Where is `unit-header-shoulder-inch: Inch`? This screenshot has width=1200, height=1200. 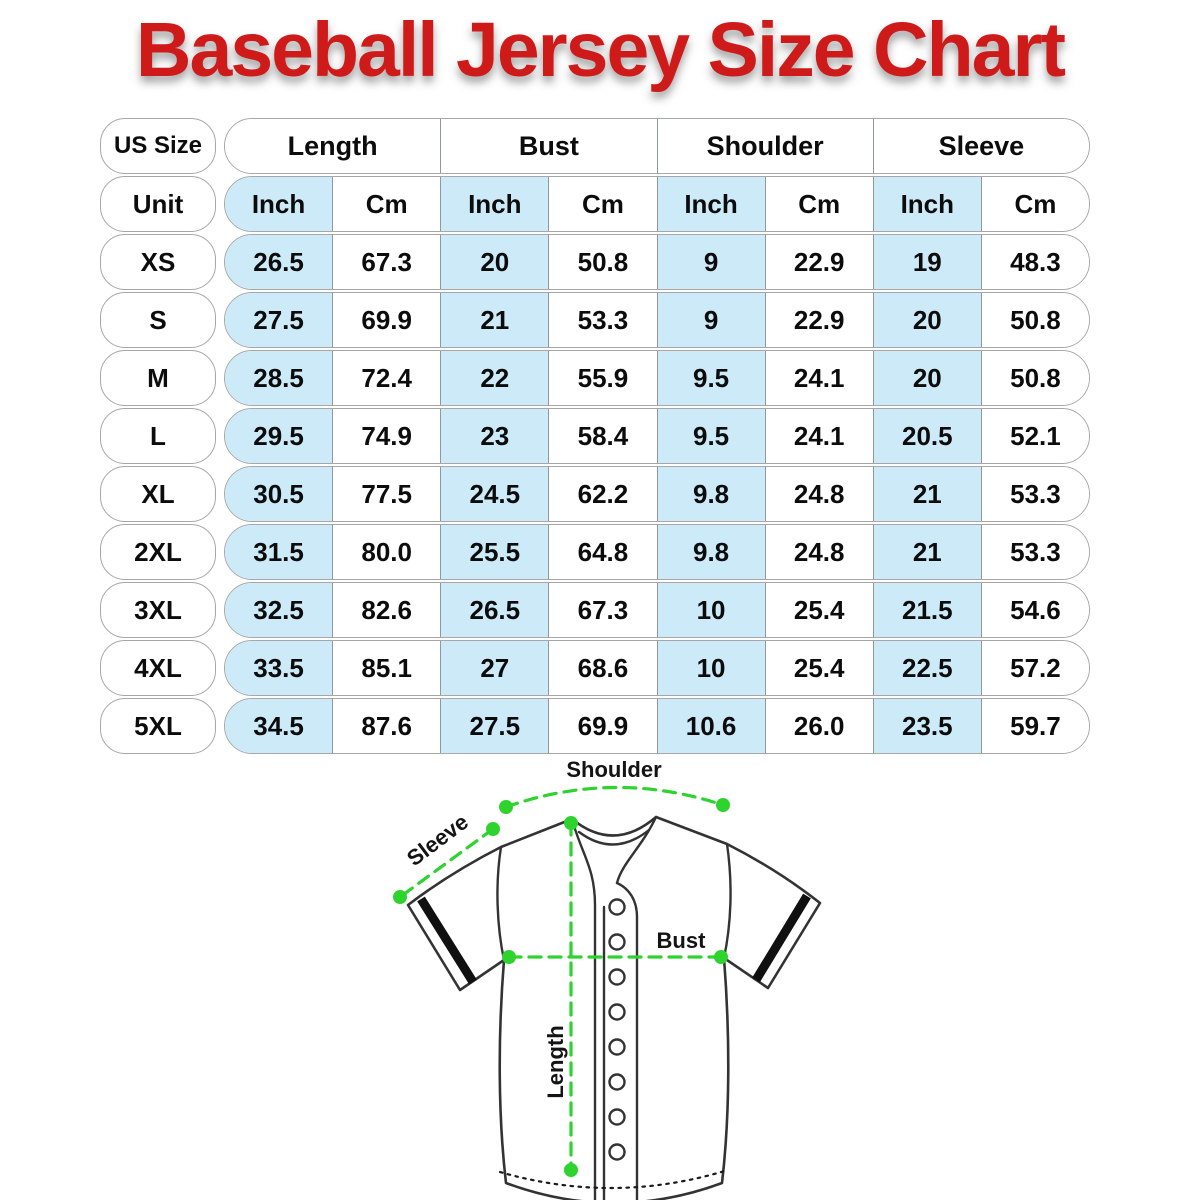
unit-header-shoulder-inch: Inch is located at coordinates (711, 204).